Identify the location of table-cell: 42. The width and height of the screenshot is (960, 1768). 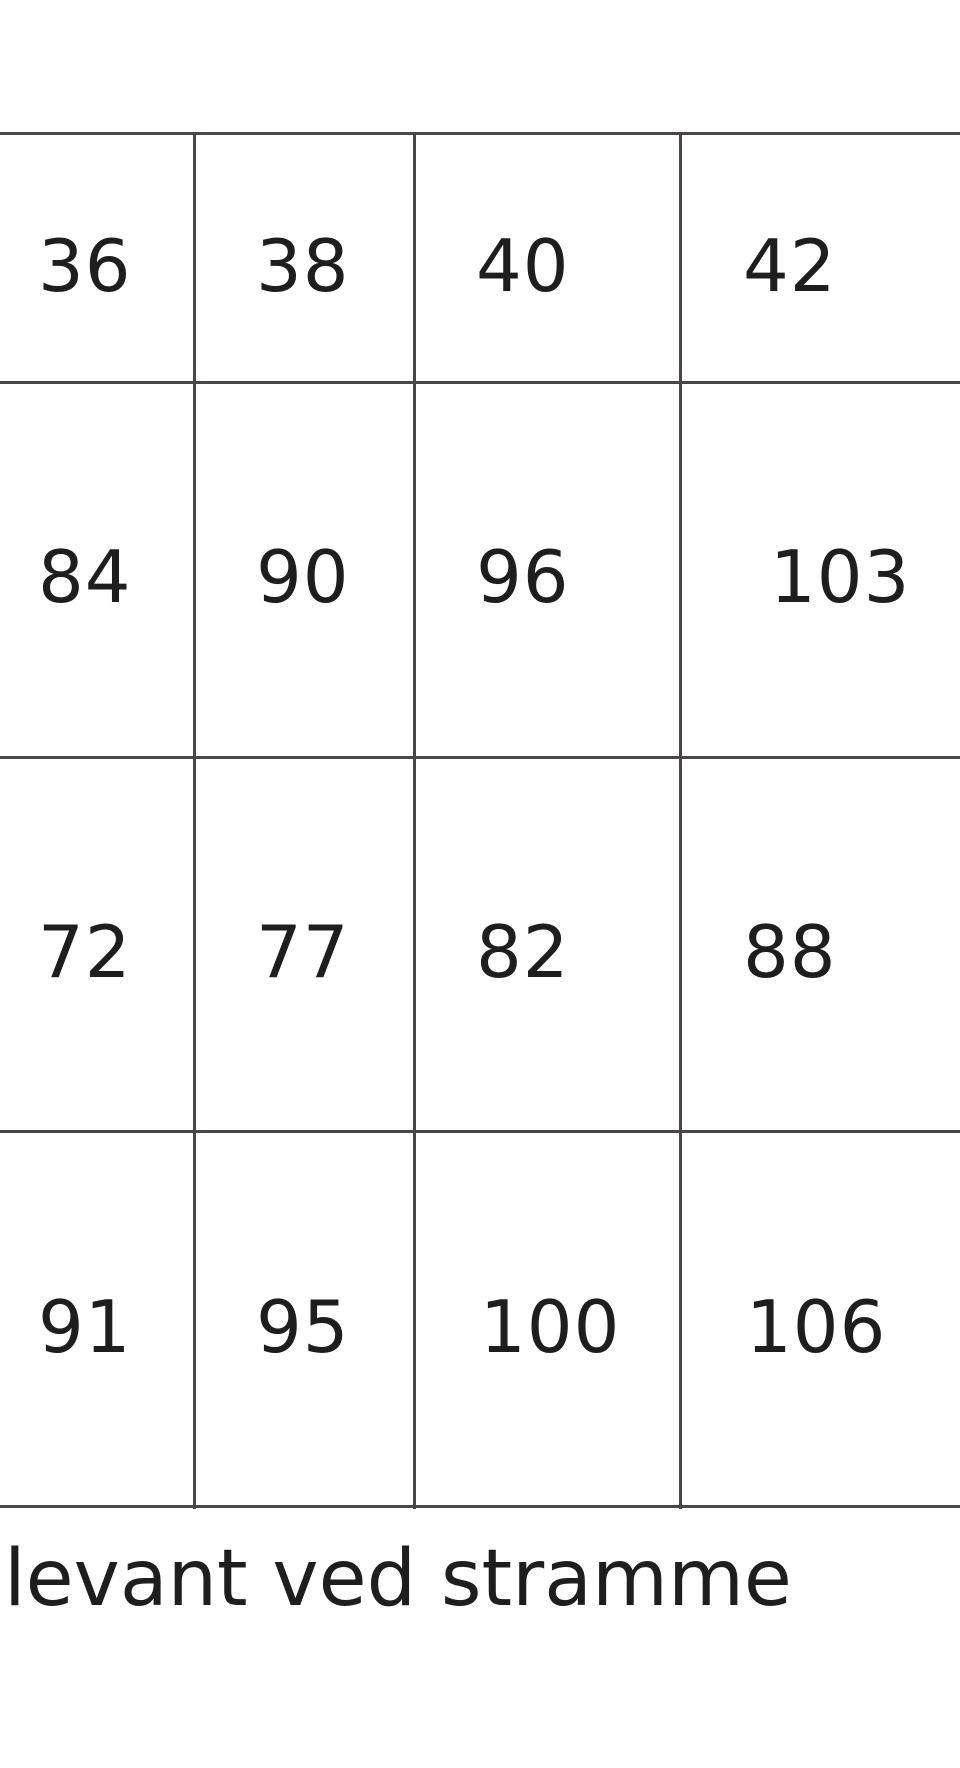
(790, 266).